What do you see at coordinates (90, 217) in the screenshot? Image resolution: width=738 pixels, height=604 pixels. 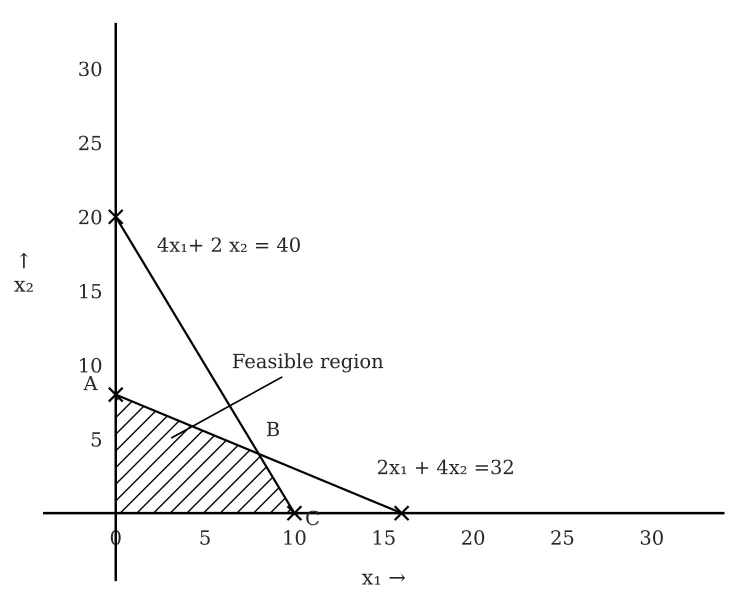 I see `y-tick-label: 20` at bounding box center [90, 217].